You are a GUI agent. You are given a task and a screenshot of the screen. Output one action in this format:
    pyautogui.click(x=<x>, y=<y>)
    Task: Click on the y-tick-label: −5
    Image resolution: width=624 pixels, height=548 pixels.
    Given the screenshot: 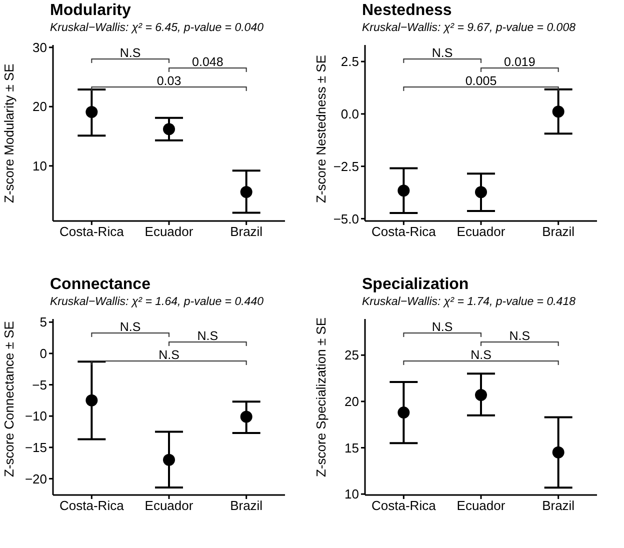 What is the action you would take?
    pyautogui.click(x=39, y=384)
    